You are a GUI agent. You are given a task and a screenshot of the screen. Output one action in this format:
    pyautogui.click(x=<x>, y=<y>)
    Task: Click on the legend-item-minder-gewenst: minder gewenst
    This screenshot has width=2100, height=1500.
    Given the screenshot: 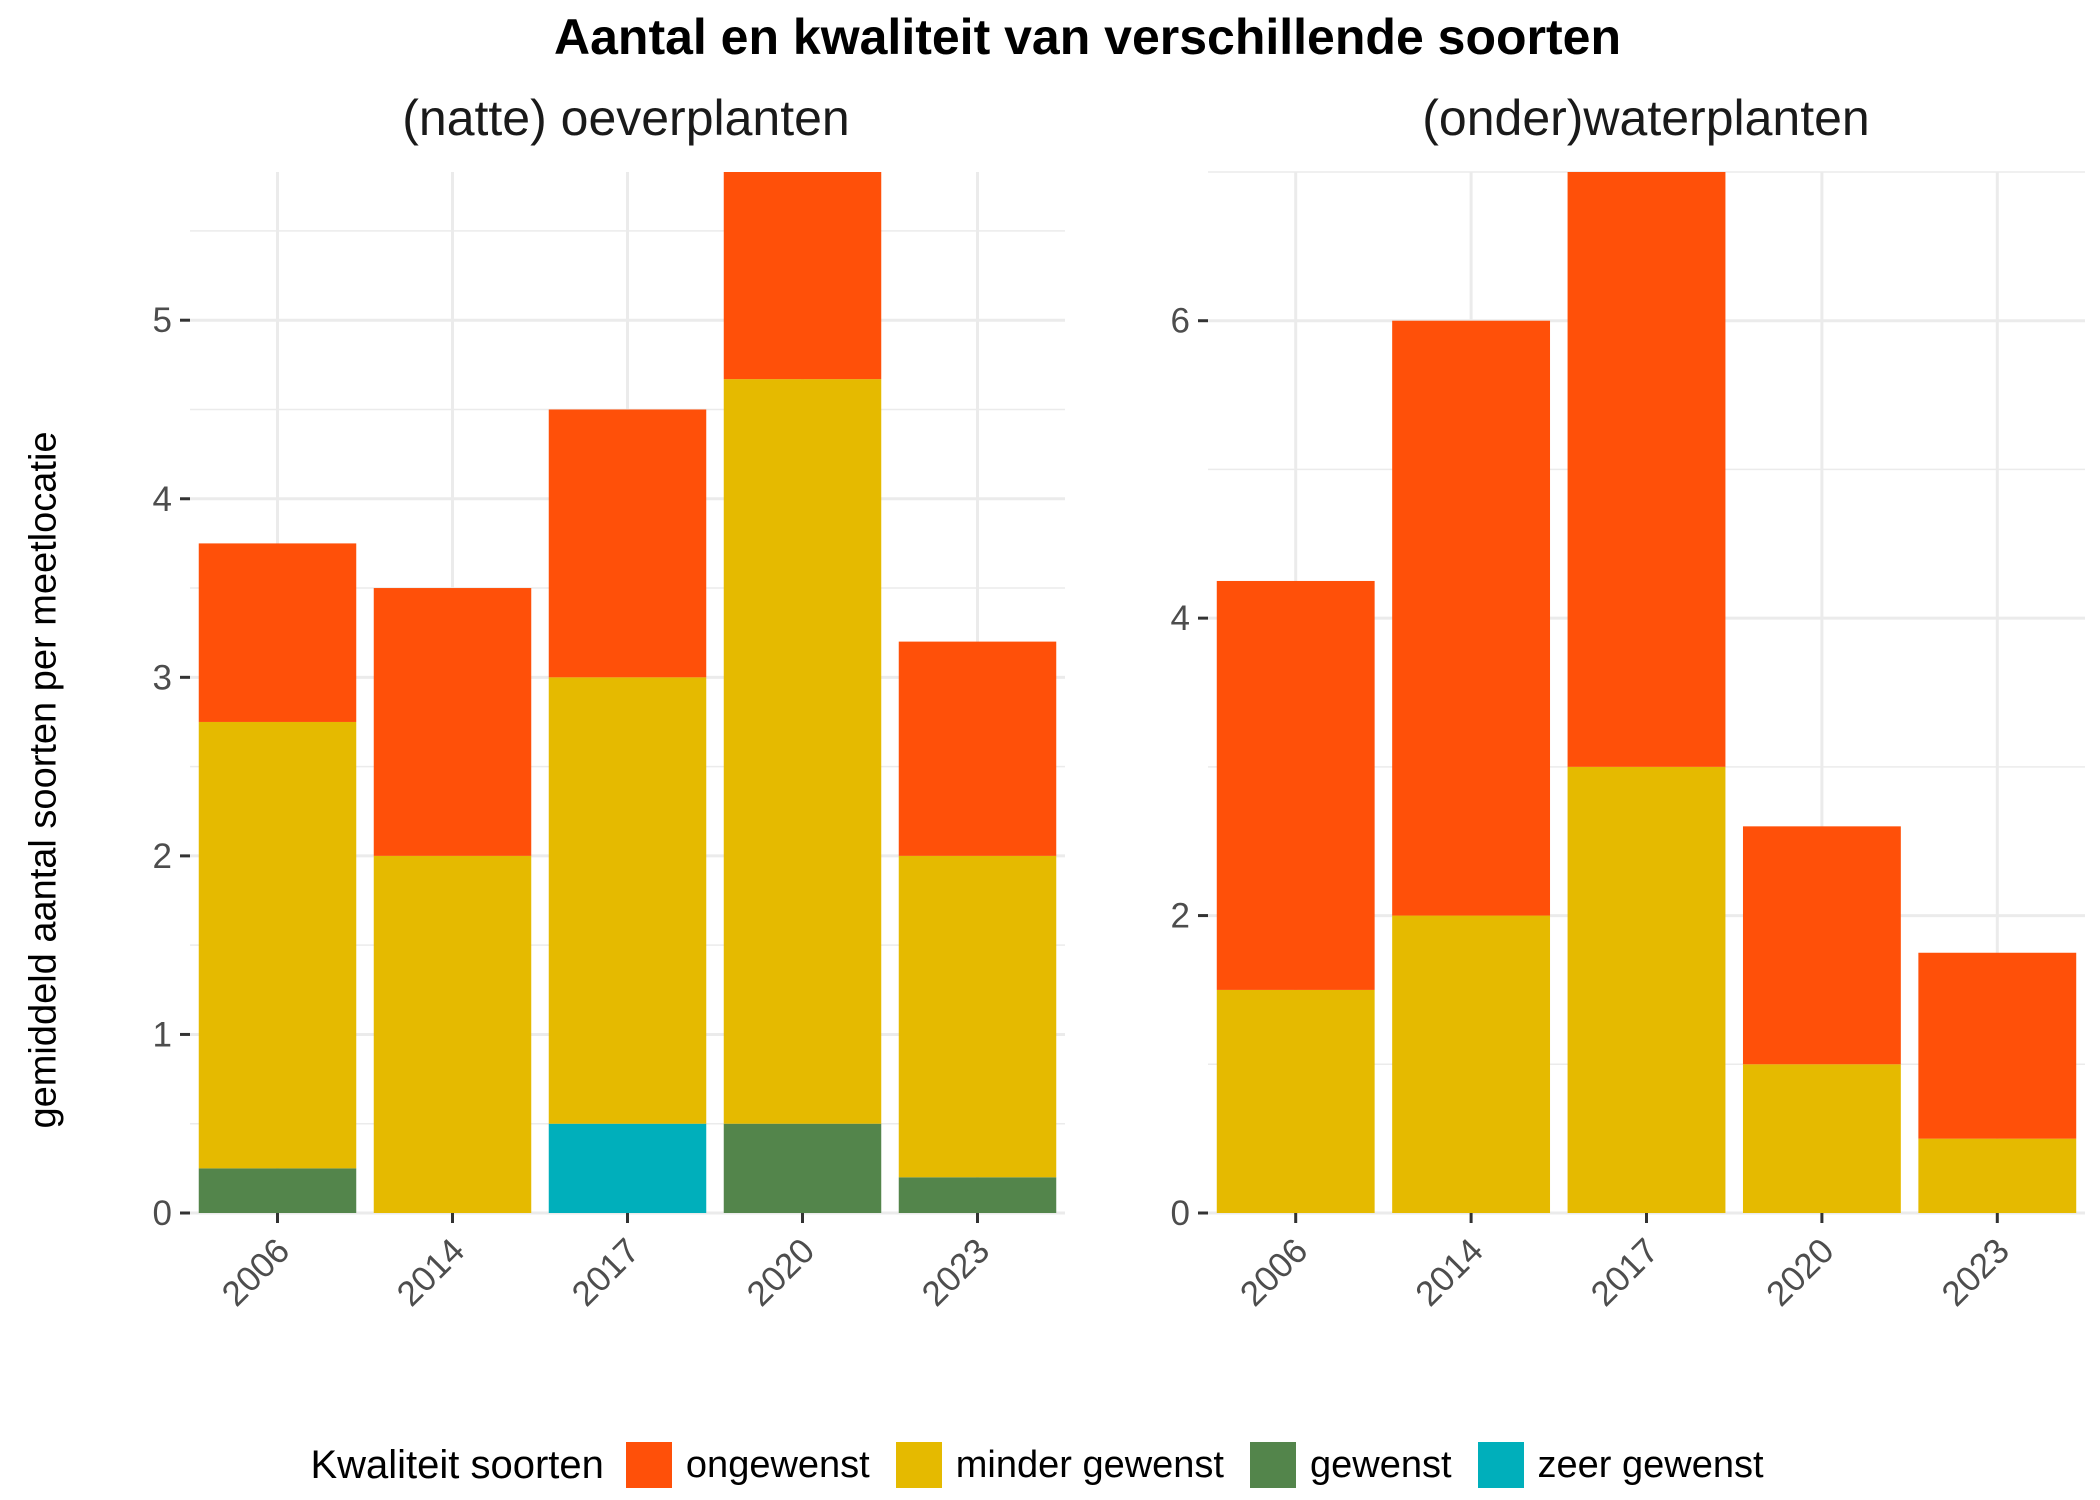 What is the action you would take?
    pyautogui.click(x=1059, y=1465)
    